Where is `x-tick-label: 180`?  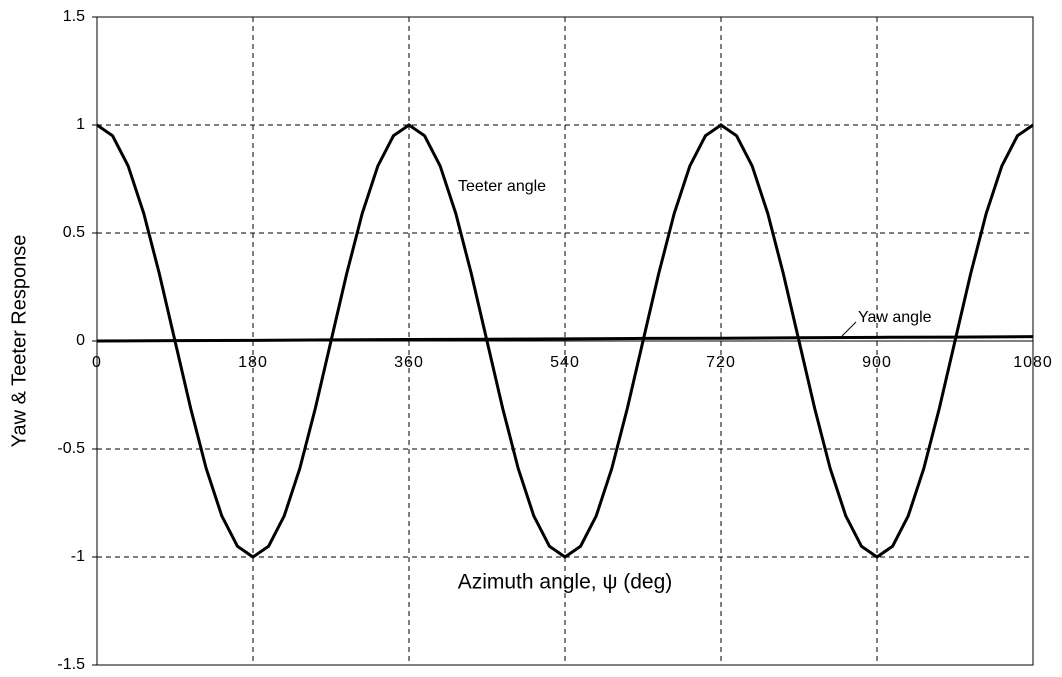 x-tick-label: 180 is located at coordinates (253, 362).